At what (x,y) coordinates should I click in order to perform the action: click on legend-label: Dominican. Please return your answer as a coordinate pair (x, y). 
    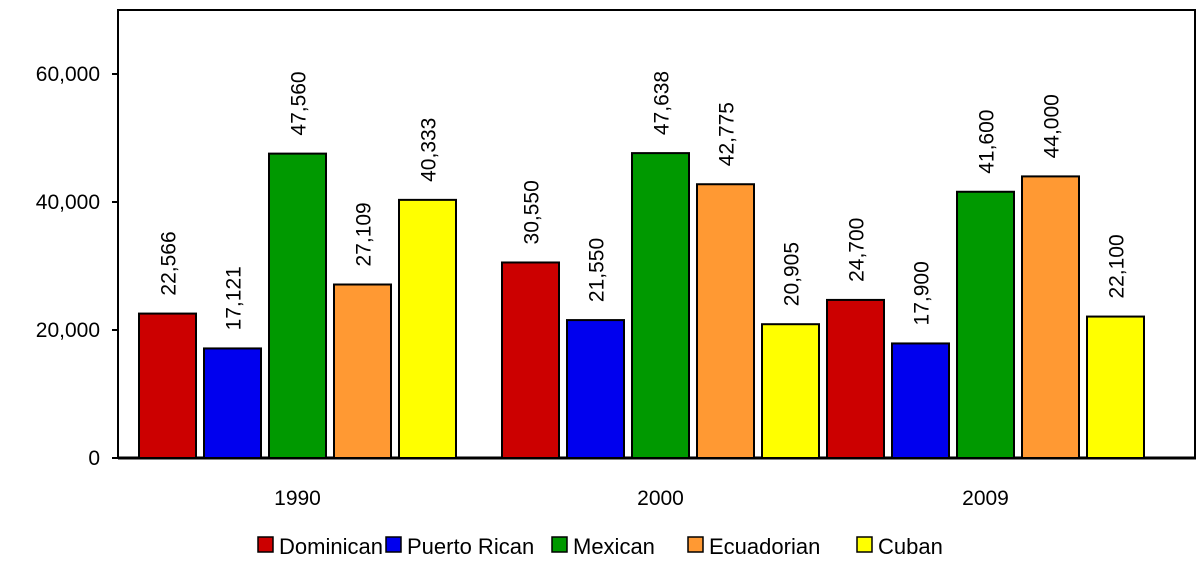
    Looking at the image, I should click on (331, 546).